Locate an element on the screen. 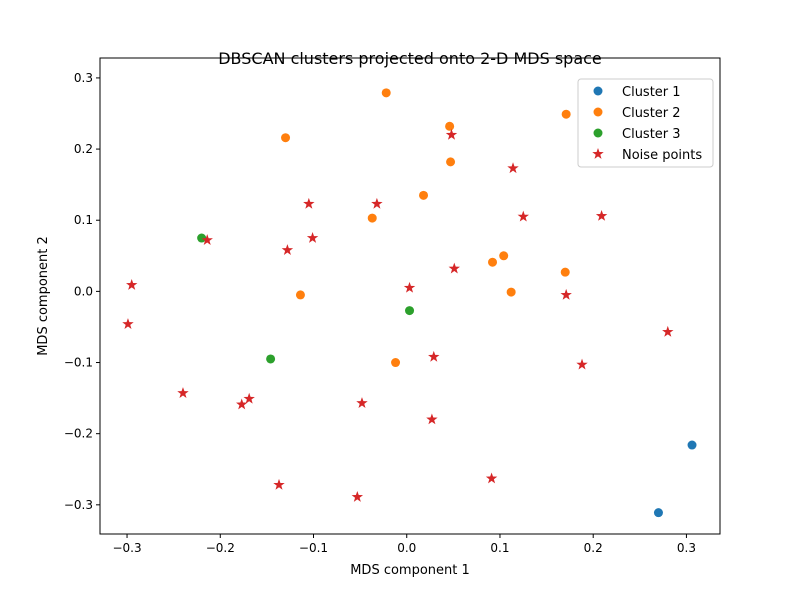 This screenshot has width=800, height=604. y-tick-label: −0.3 is located at coordinates (78, 505).